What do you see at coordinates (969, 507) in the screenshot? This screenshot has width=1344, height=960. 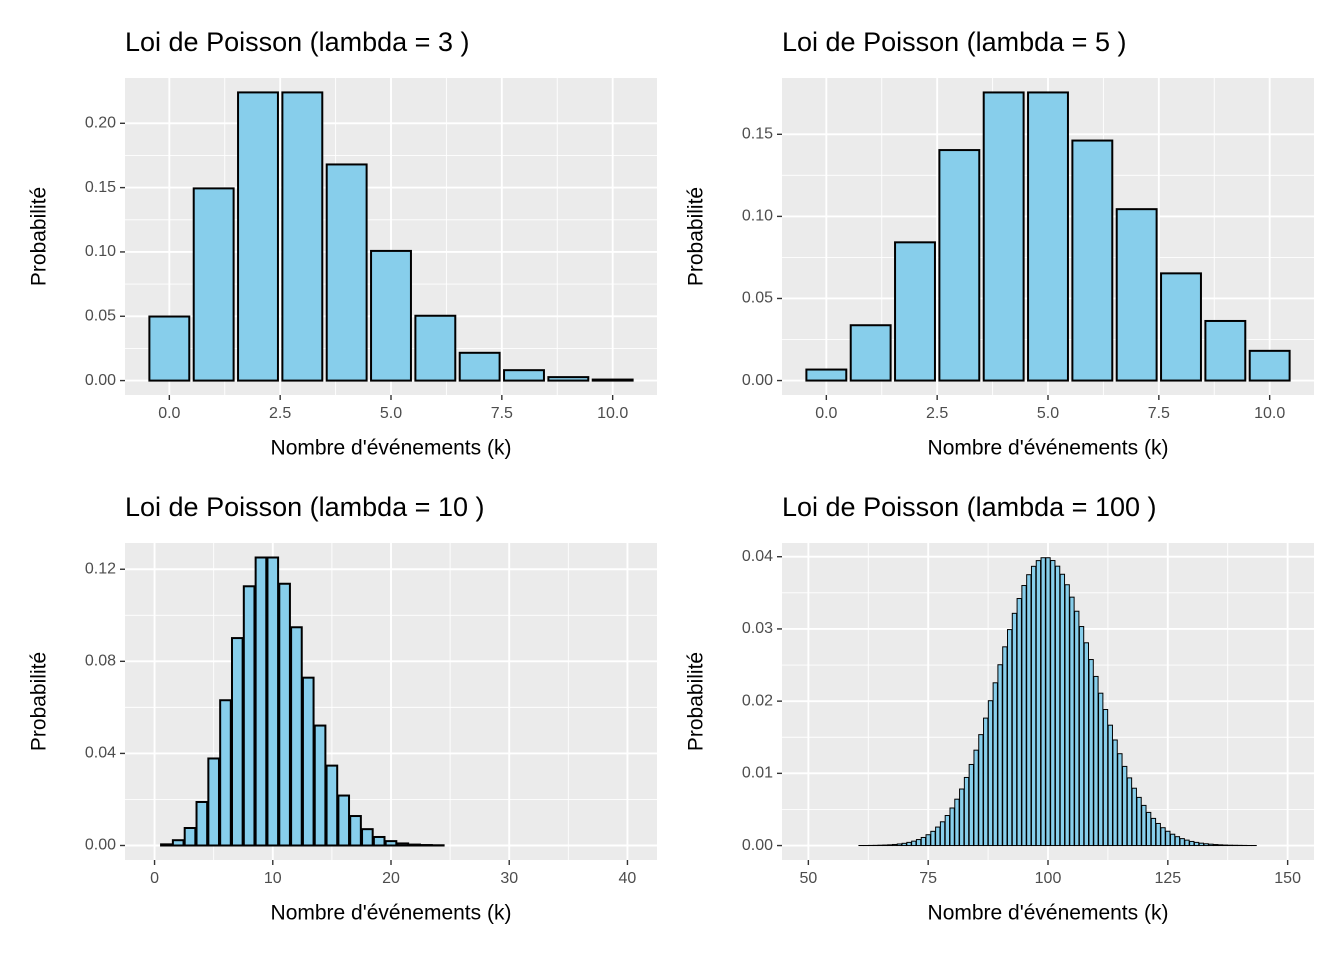 I see `chart-title: Loi de Poisson (lambda = 100 )` at bounding box center [969, 507].